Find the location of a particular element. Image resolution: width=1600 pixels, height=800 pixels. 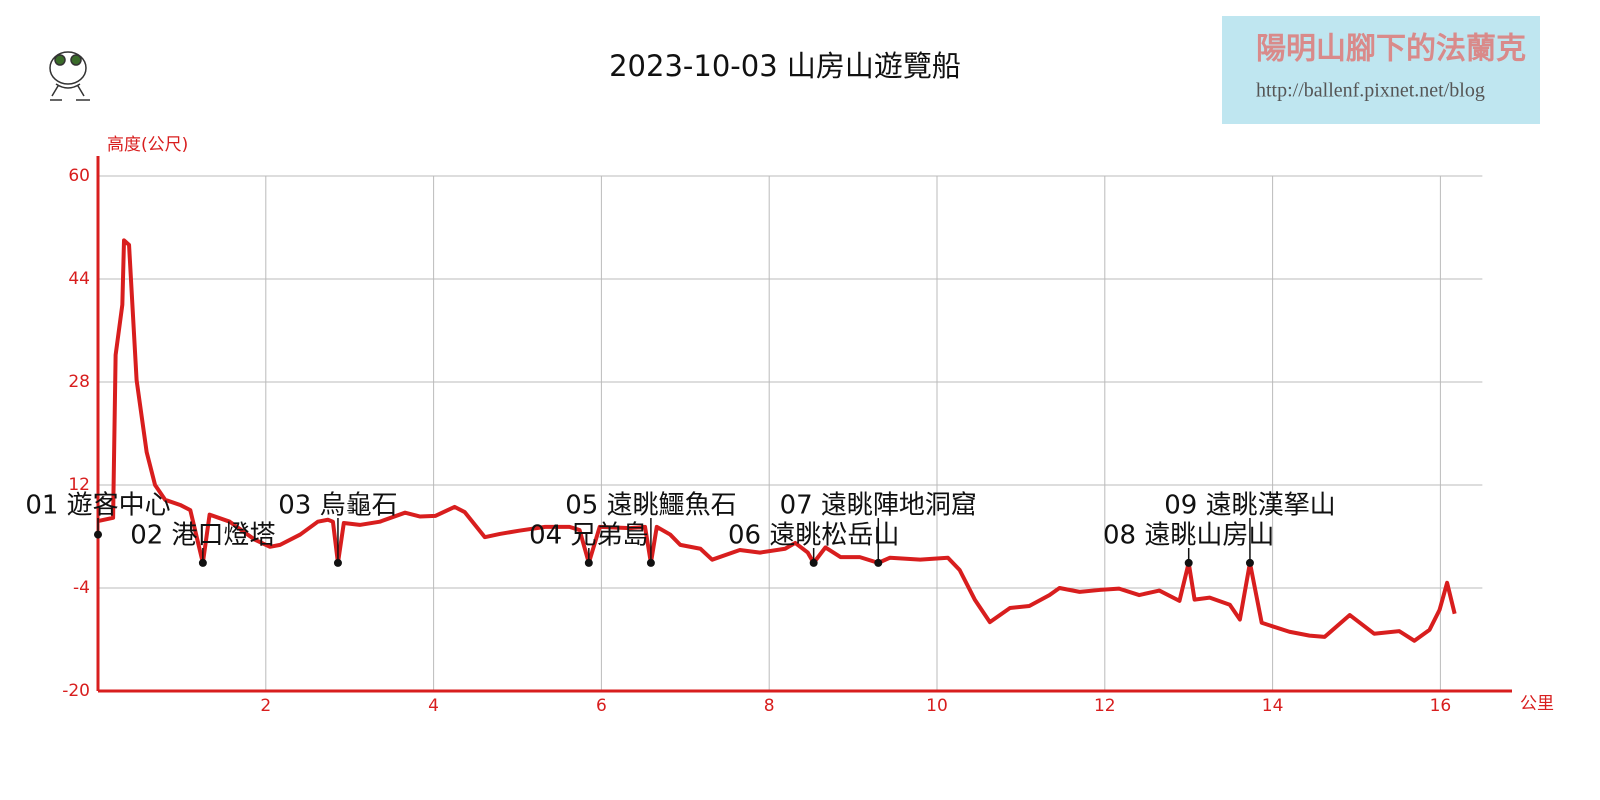

waypoint-label: 08 遠眺山房山 is located at coordinates (1188, 536).